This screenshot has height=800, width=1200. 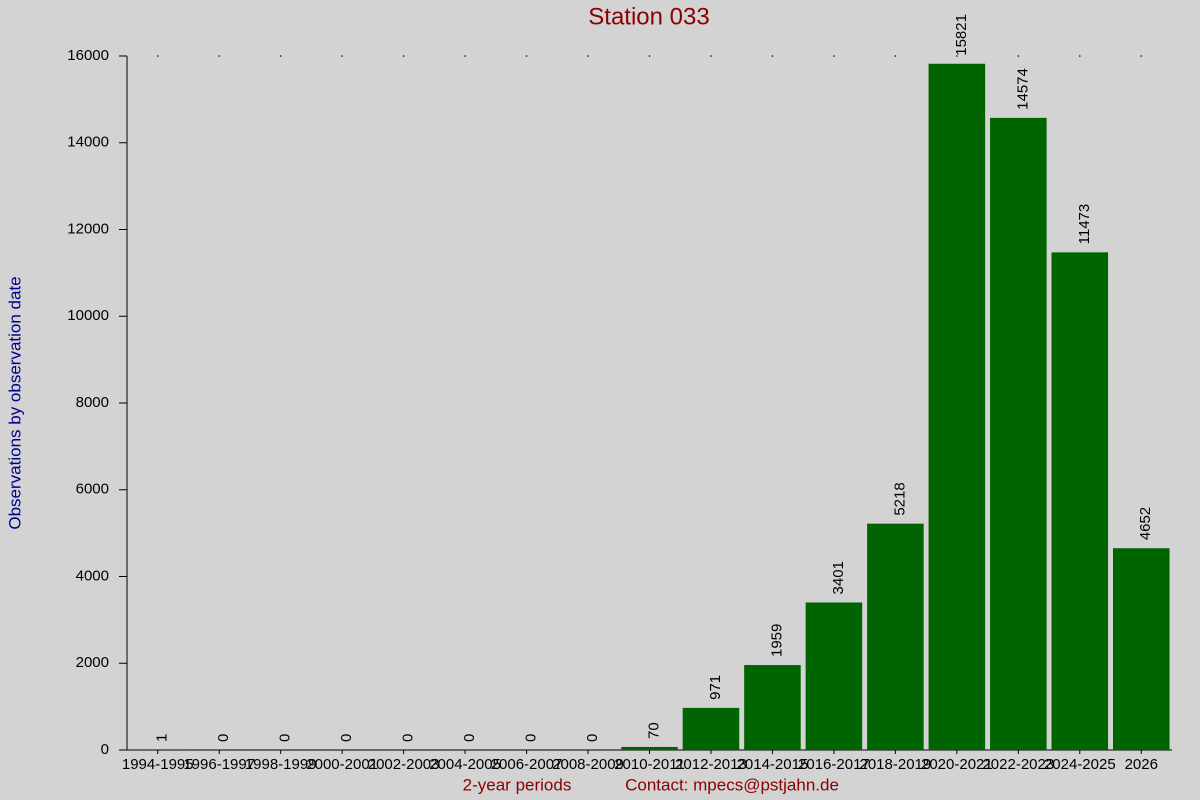 What do you see at coordinates (92, 662) in the screenshot?
I see `y-tick-label: 2000` at bounding box center [92, 662].